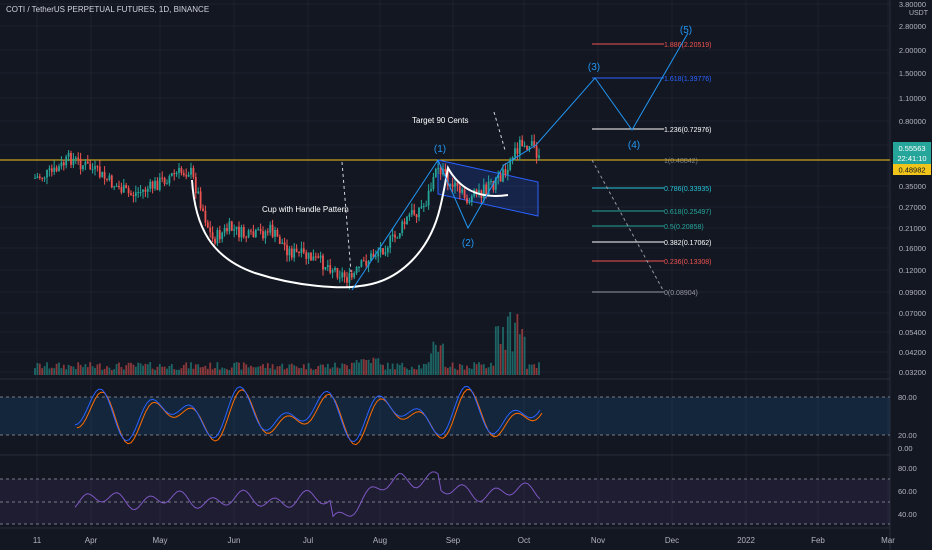 This screenshot has height=550, width=932. I want to click on time-tick-label: May, so click(159, 540).